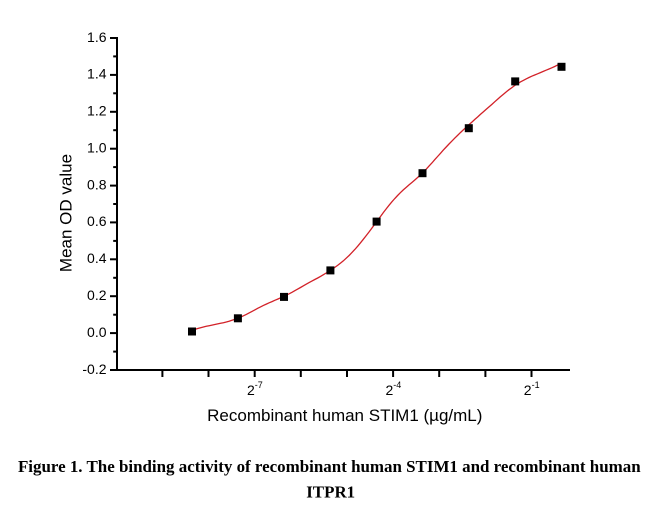 The image size is (656, 530). Describe the element at coordinates (97, 184) in the screenshot. I see `svg-text: 0.8` at that location.